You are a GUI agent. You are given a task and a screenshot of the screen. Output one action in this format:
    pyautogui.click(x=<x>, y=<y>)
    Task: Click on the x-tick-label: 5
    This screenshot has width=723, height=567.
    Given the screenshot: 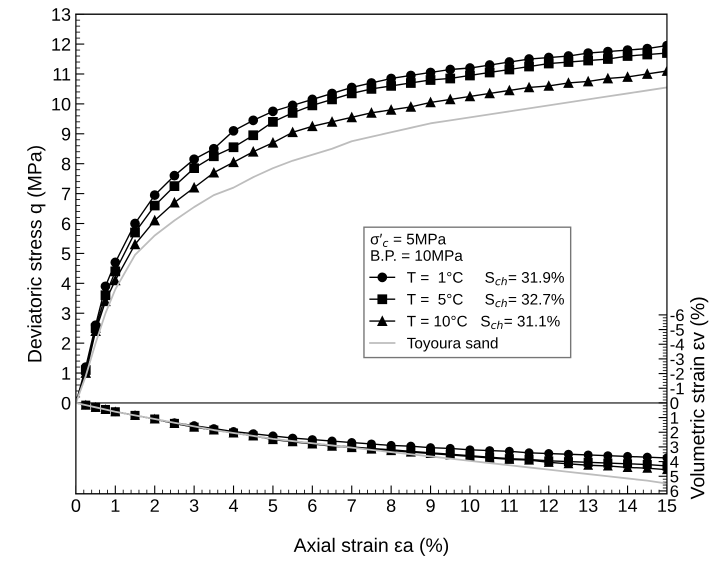 What is the action you would take?
    pyautogui.click(x=273, y=505)
    